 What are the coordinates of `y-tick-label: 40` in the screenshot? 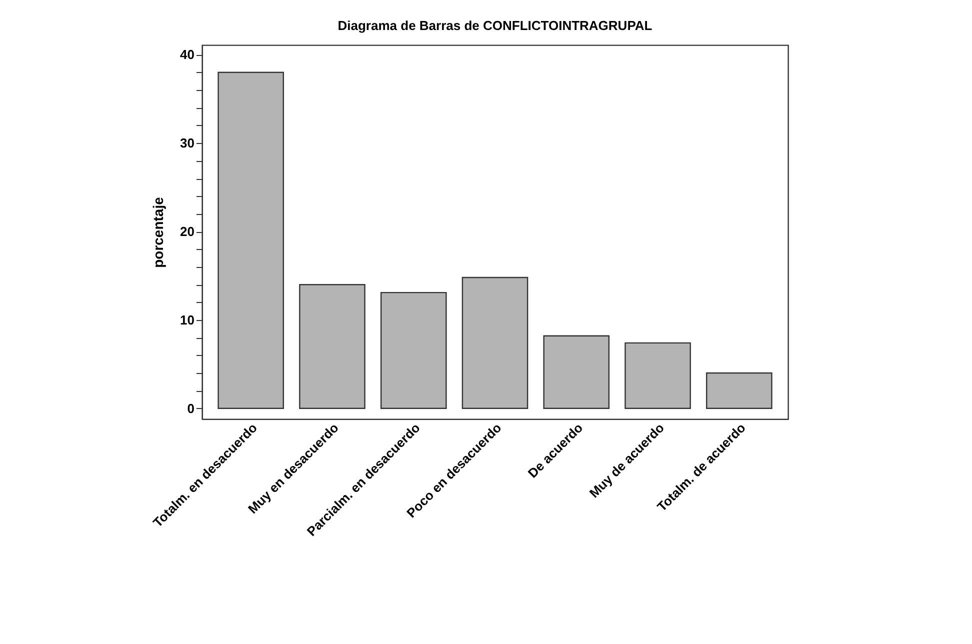 It's located at (187, 54).